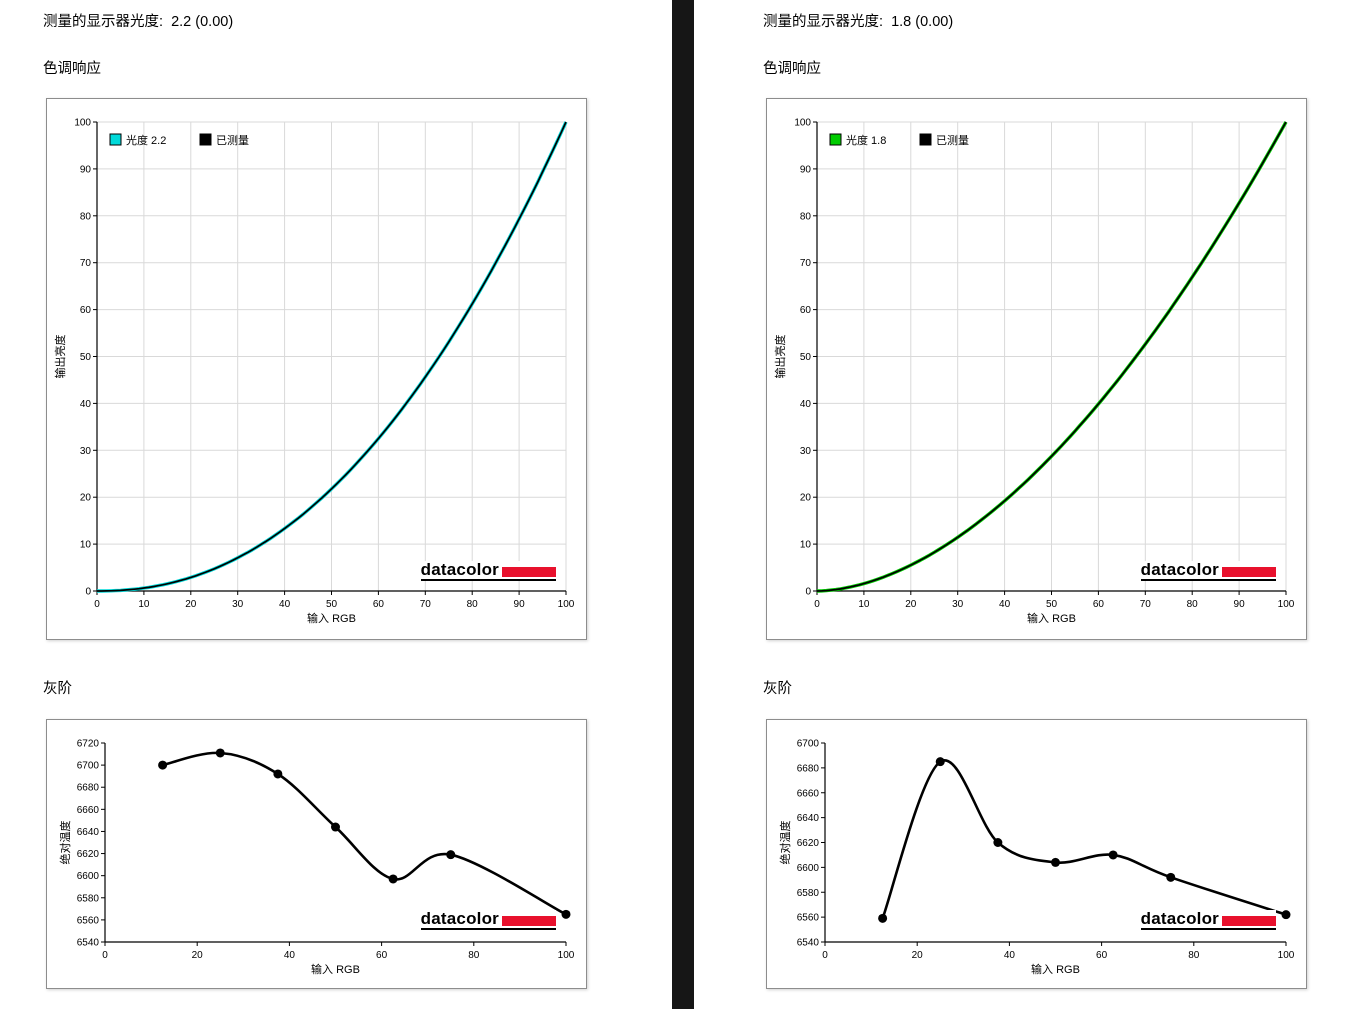 This screenshot has height=1009, width=1351. What do you see at coordinates (60, 357) in the screenshot?
I see `y-axis-title: 输出亮度` at bounding box center [60, 357].